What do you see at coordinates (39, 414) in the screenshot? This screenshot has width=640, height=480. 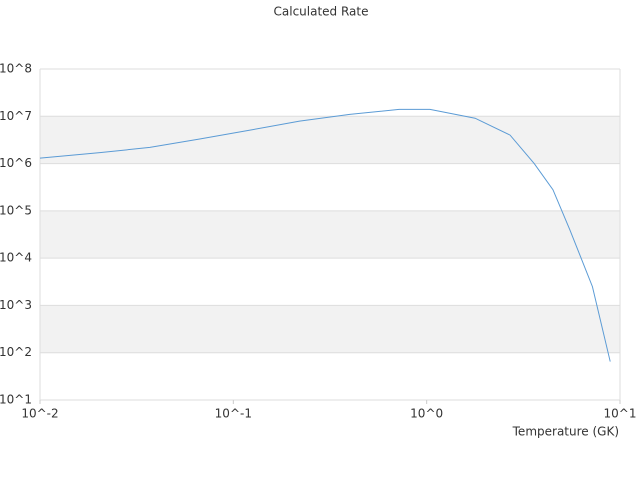 I see `x-tick-label: 10^-2` at bounding box center [39, 414].